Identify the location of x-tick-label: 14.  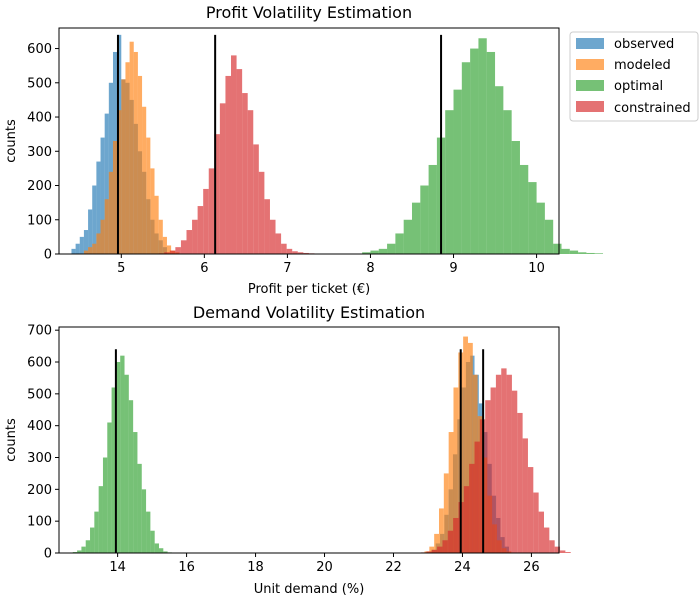
(117, 567).